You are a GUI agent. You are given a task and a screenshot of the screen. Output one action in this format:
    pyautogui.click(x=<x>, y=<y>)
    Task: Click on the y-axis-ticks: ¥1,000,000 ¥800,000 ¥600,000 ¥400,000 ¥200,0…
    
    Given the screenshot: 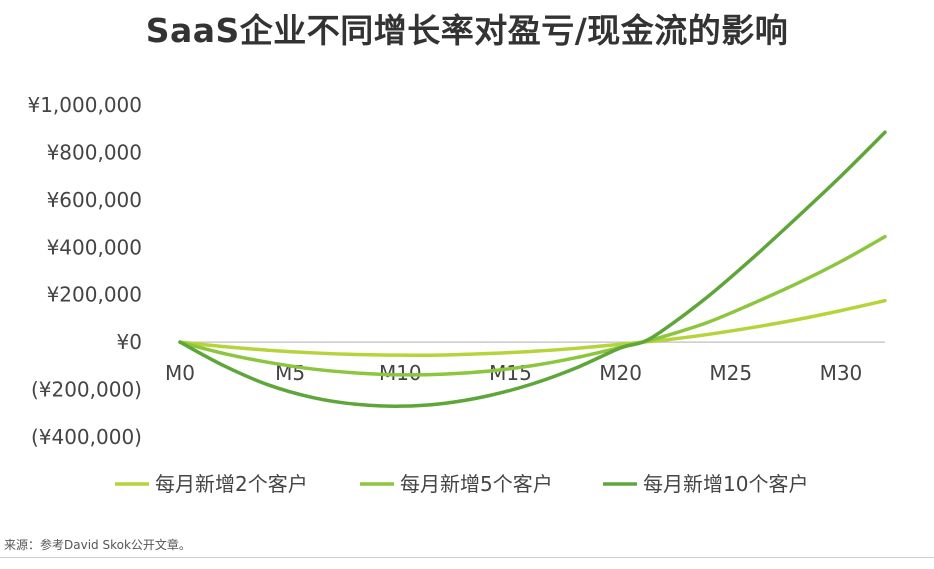 What is the action you would take?
    pyautogui.click(x=84, y=271)
    